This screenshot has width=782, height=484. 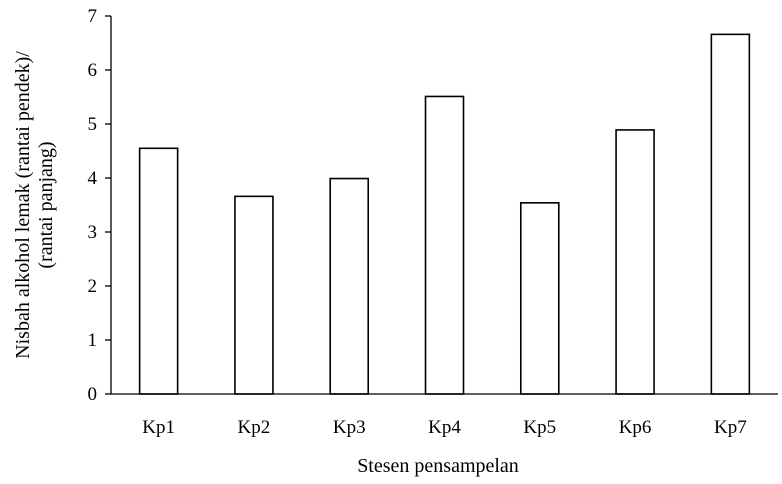 What do you see at coordinates (444, 245) in the screenshot?
I see `bar-kp4` at bounding box center [444, 245].